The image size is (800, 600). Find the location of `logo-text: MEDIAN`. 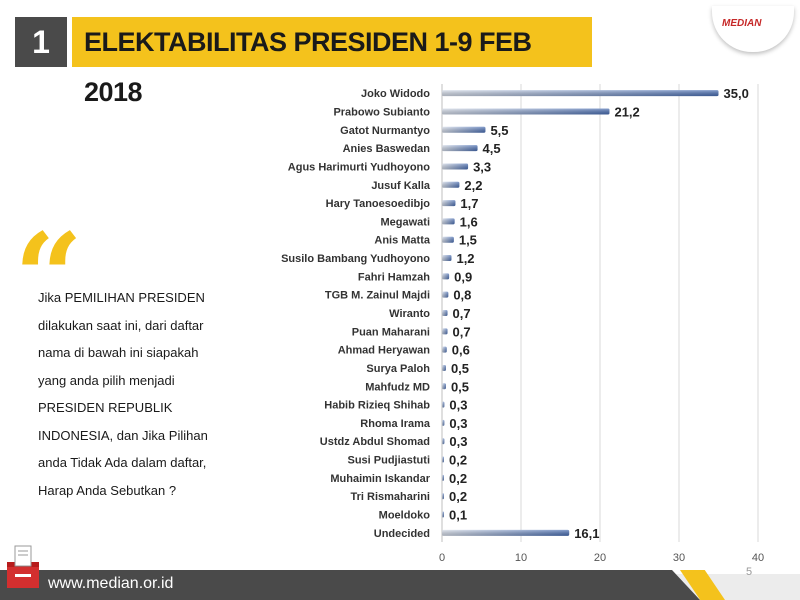

logo-text: MEDIAN is located at coordinates (742, 23).